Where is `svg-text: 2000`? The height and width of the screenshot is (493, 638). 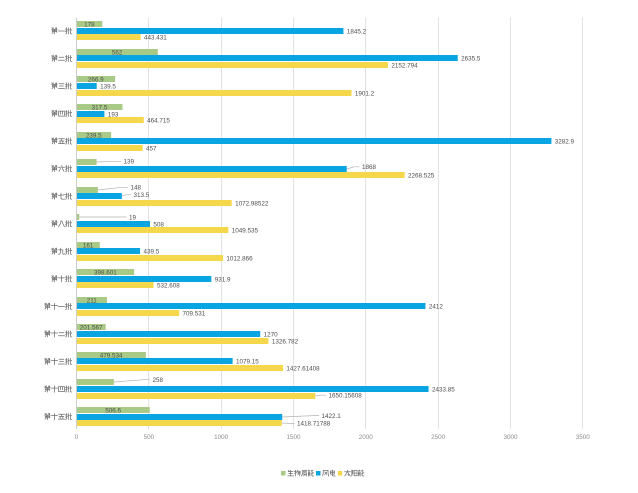
svg-text: 2000 is located at coordinates (366, 437).